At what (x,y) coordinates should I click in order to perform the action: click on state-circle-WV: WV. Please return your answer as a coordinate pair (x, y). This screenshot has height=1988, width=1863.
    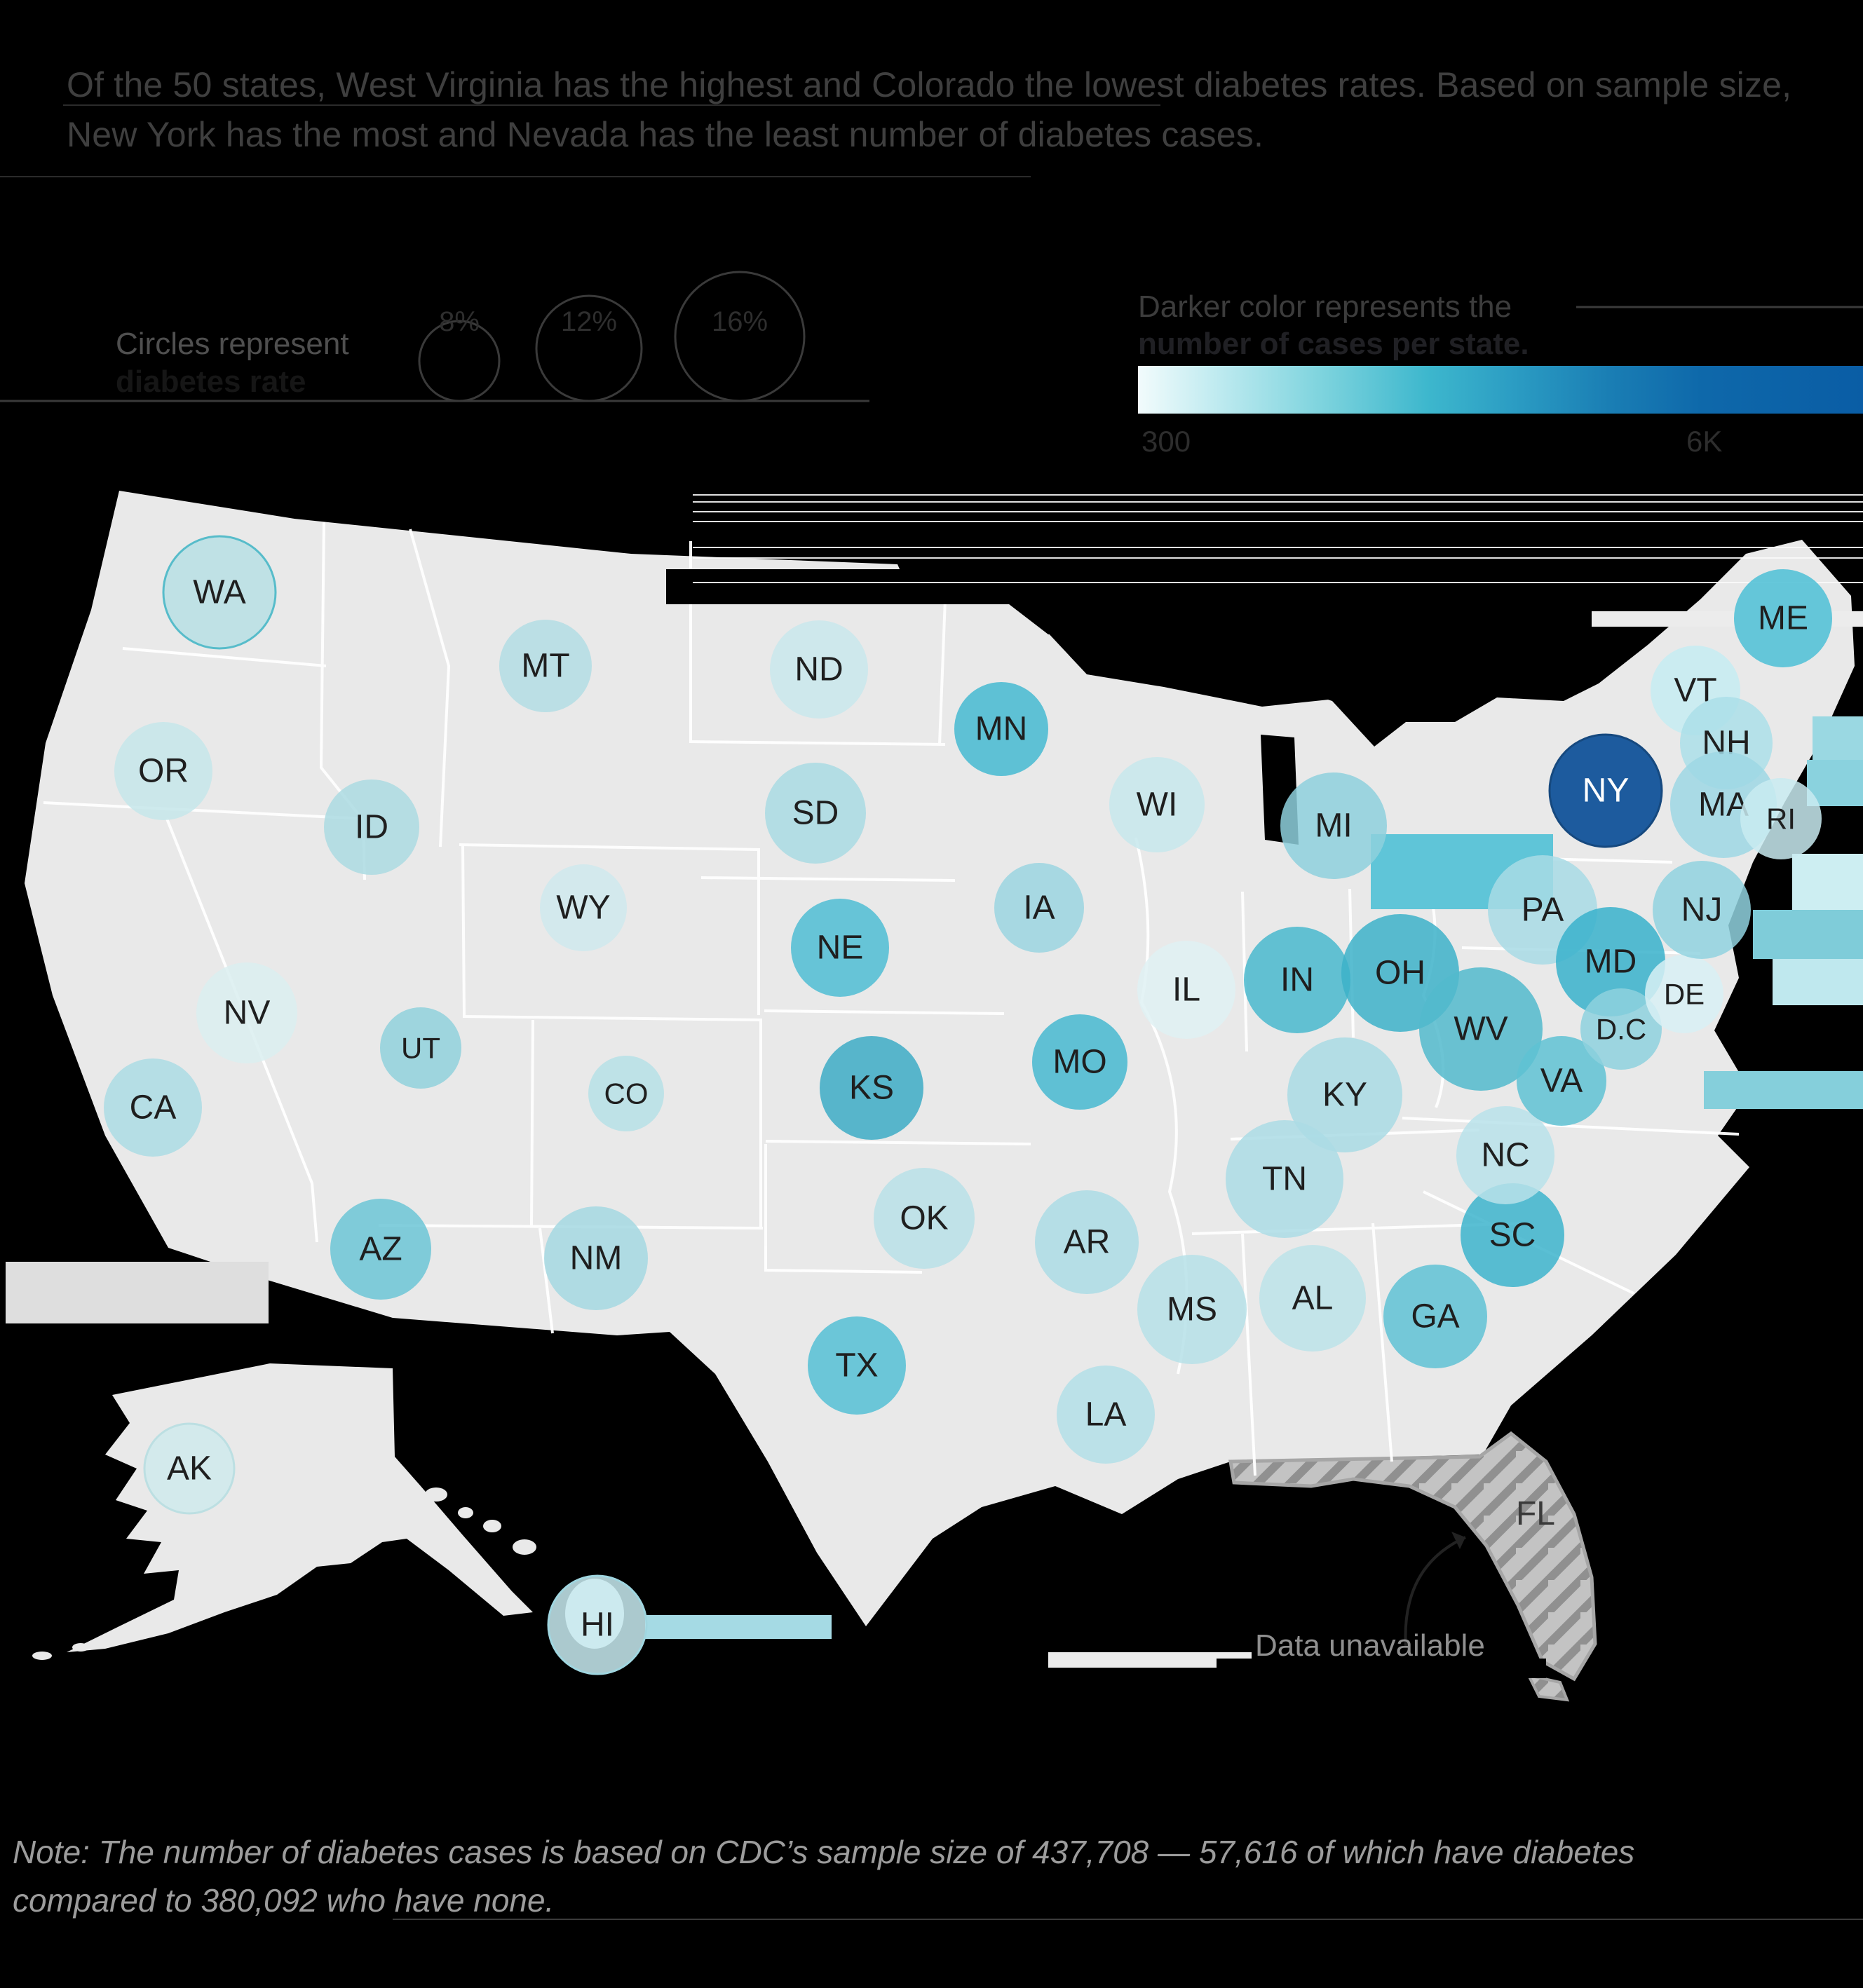
    Looking at the image, I should click on (1481, 1029).